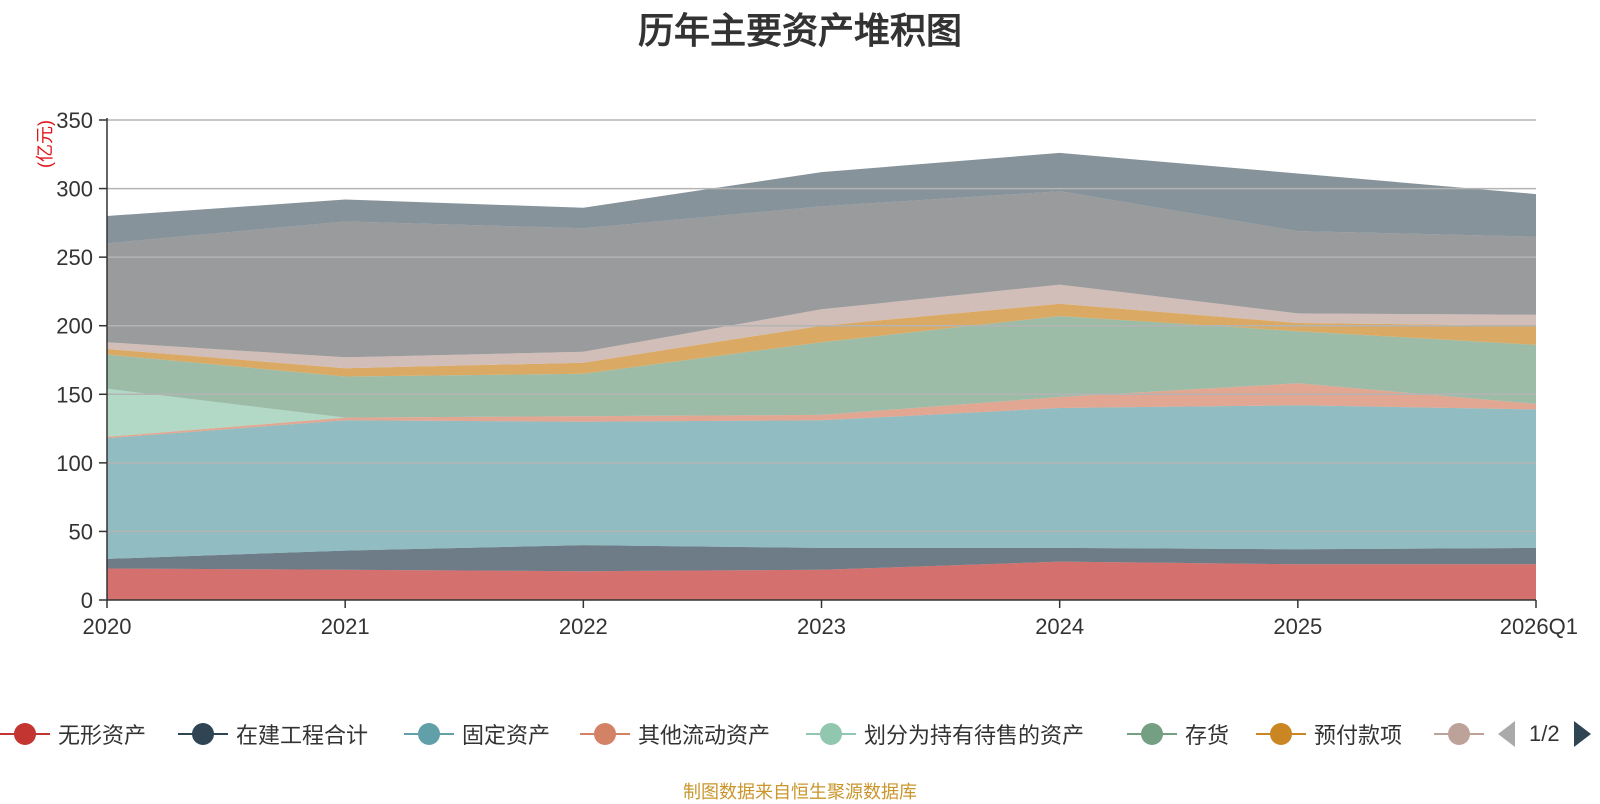 This screenshot has height=804, width=1600. I want to click on x-tick-label: 2020, so click(107, 626).